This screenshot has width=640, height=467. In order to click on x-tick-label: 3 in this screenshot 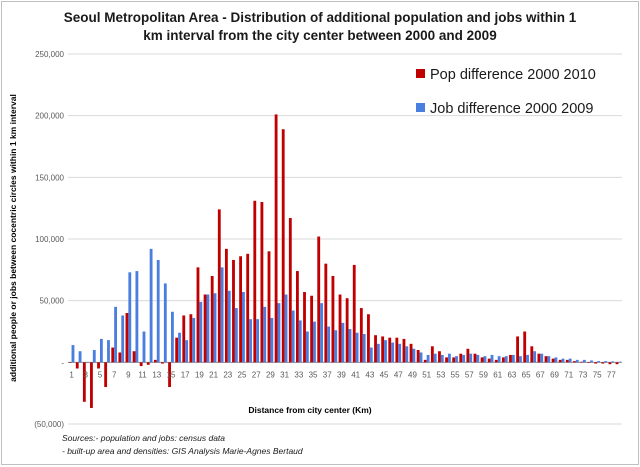, I will do `click(86, 374)`.